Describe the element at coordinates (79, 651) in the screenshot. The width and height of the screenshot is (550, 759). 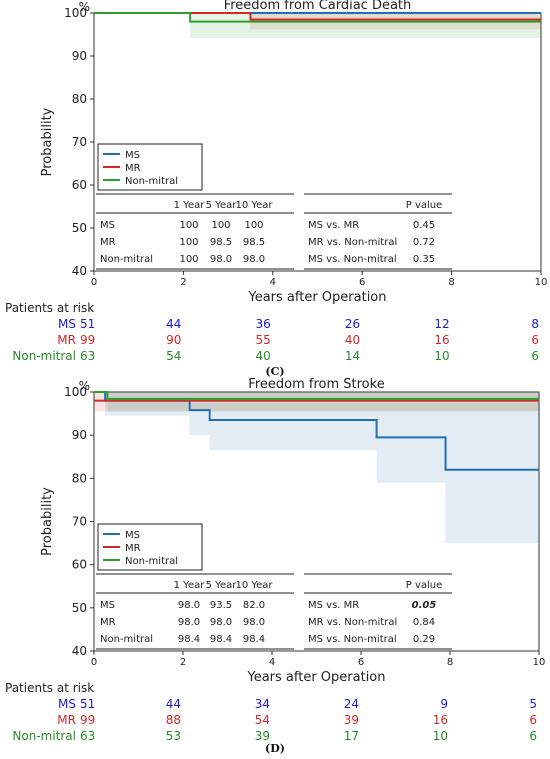
I see `y-tick-label: 40` at that location.